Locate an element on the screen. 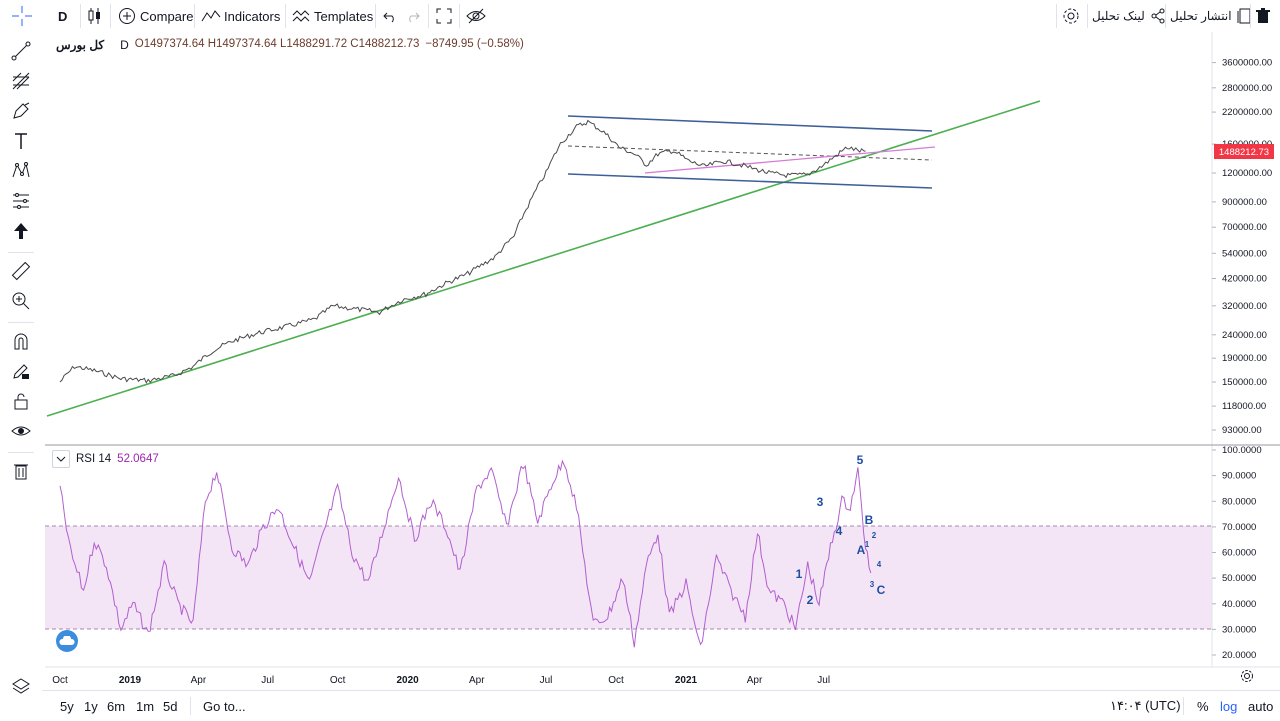 The width and height of the screenshot is (1280, 721). publish-button: انتشار تحلیل is located at coordinates (1211, 16).